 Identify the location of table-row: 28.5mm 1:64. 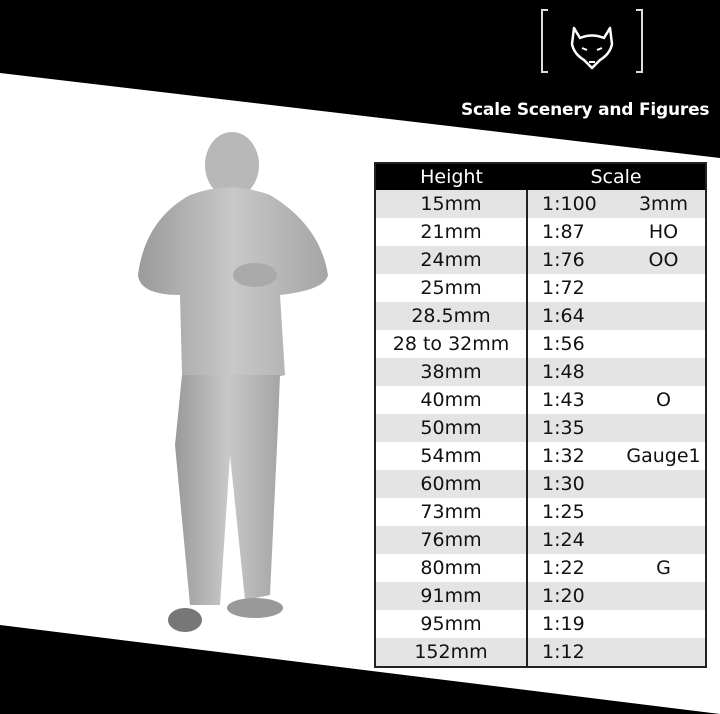
(540, 316).